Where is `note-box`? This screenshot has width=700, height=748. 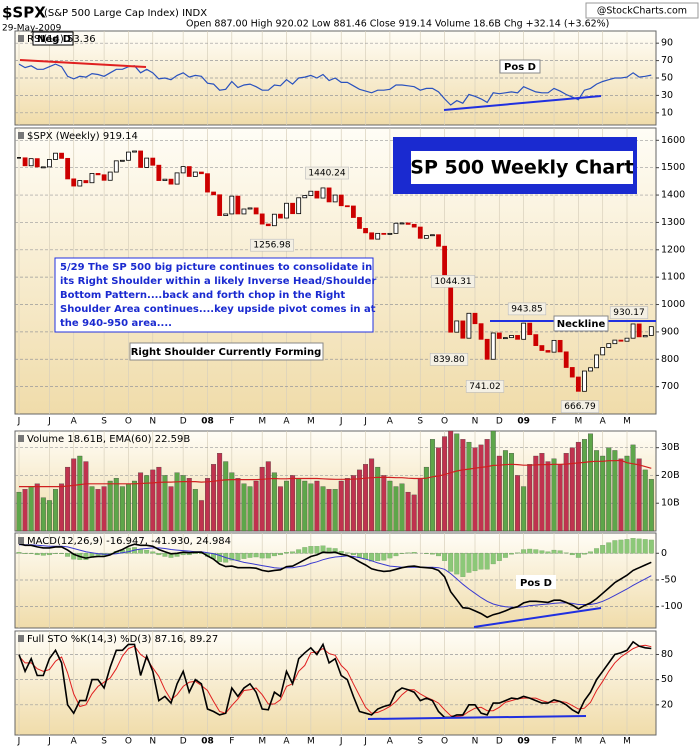 note-box is located at coordinates (214, 295).